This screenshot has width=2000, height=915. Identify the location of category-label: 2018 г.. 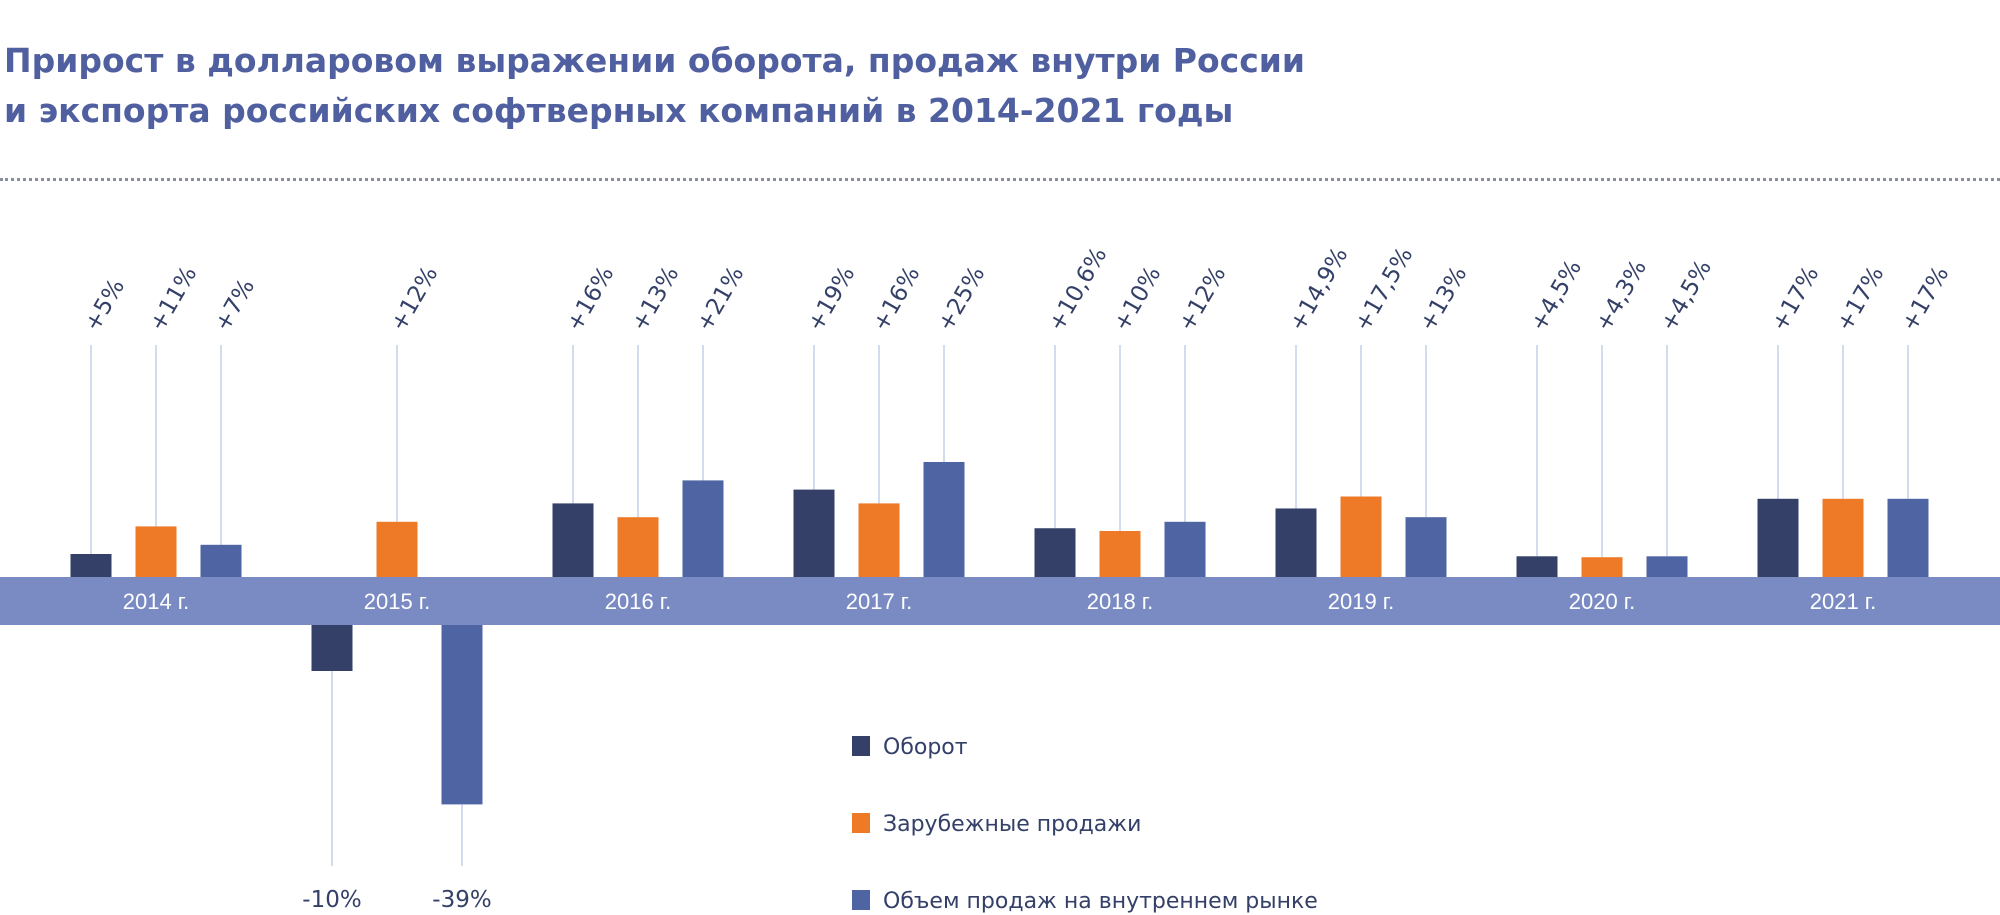
(1120, 601).